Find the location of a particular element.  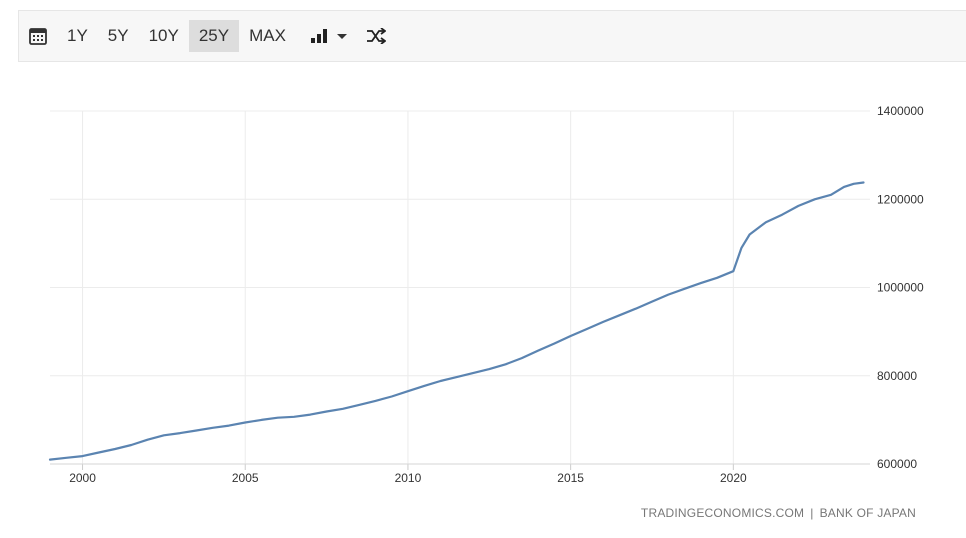

y-tick-label: 600000 is located at coordinates (897, 464).